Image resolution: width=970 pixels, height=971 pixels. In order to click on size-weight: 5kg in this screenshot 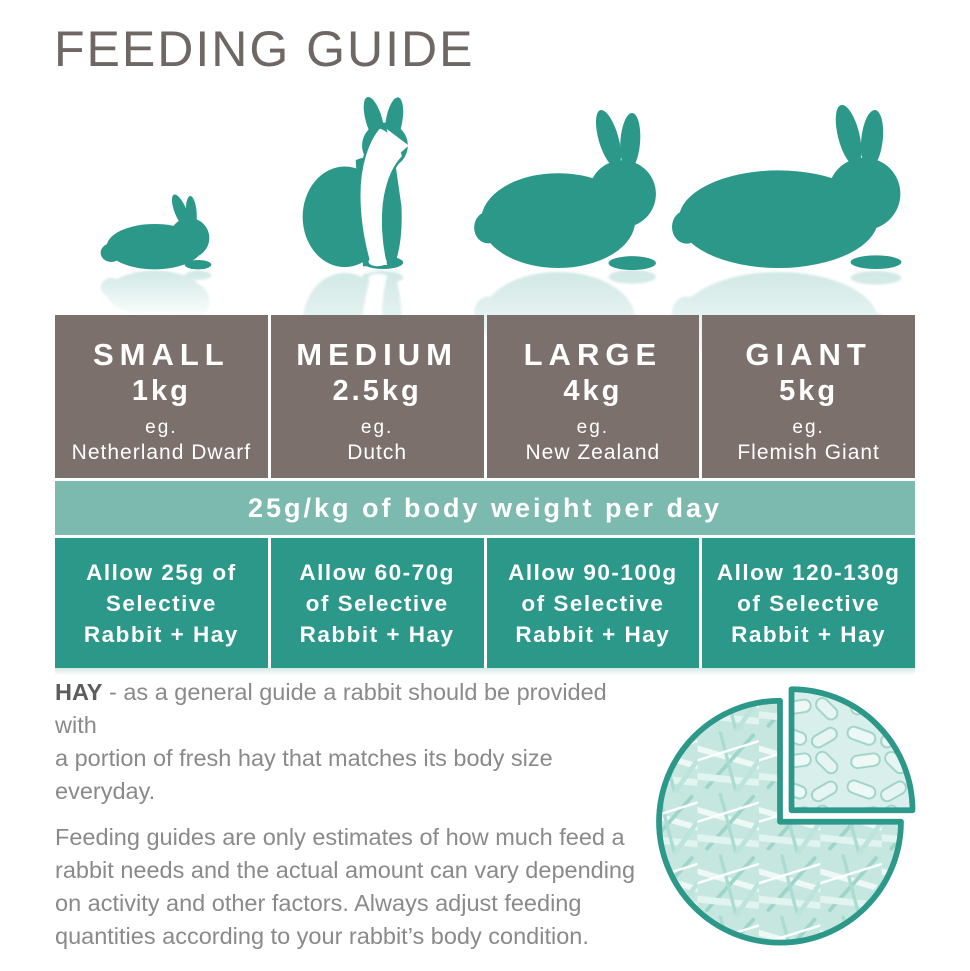, I will do `click(809, 391)`.